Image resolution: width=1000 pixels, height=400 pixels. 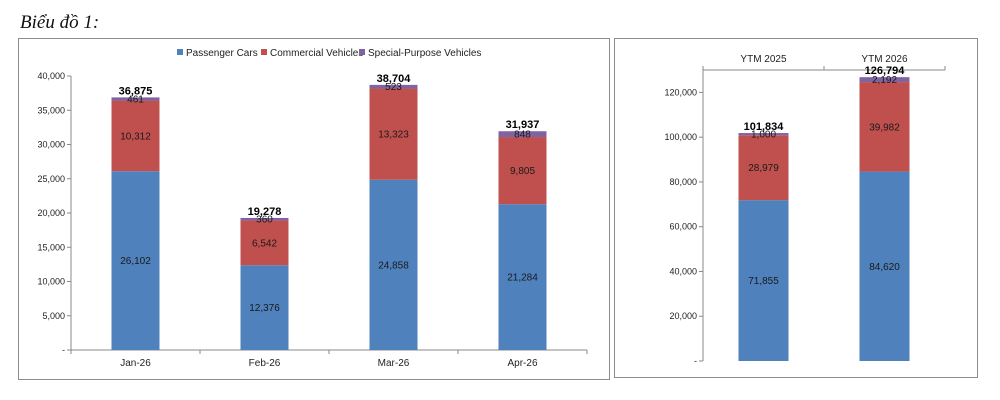 What do you see at coordinates (394, 363) in the screenshot?
I see `category-label: Mar-26` at bounding box center [394, 363].